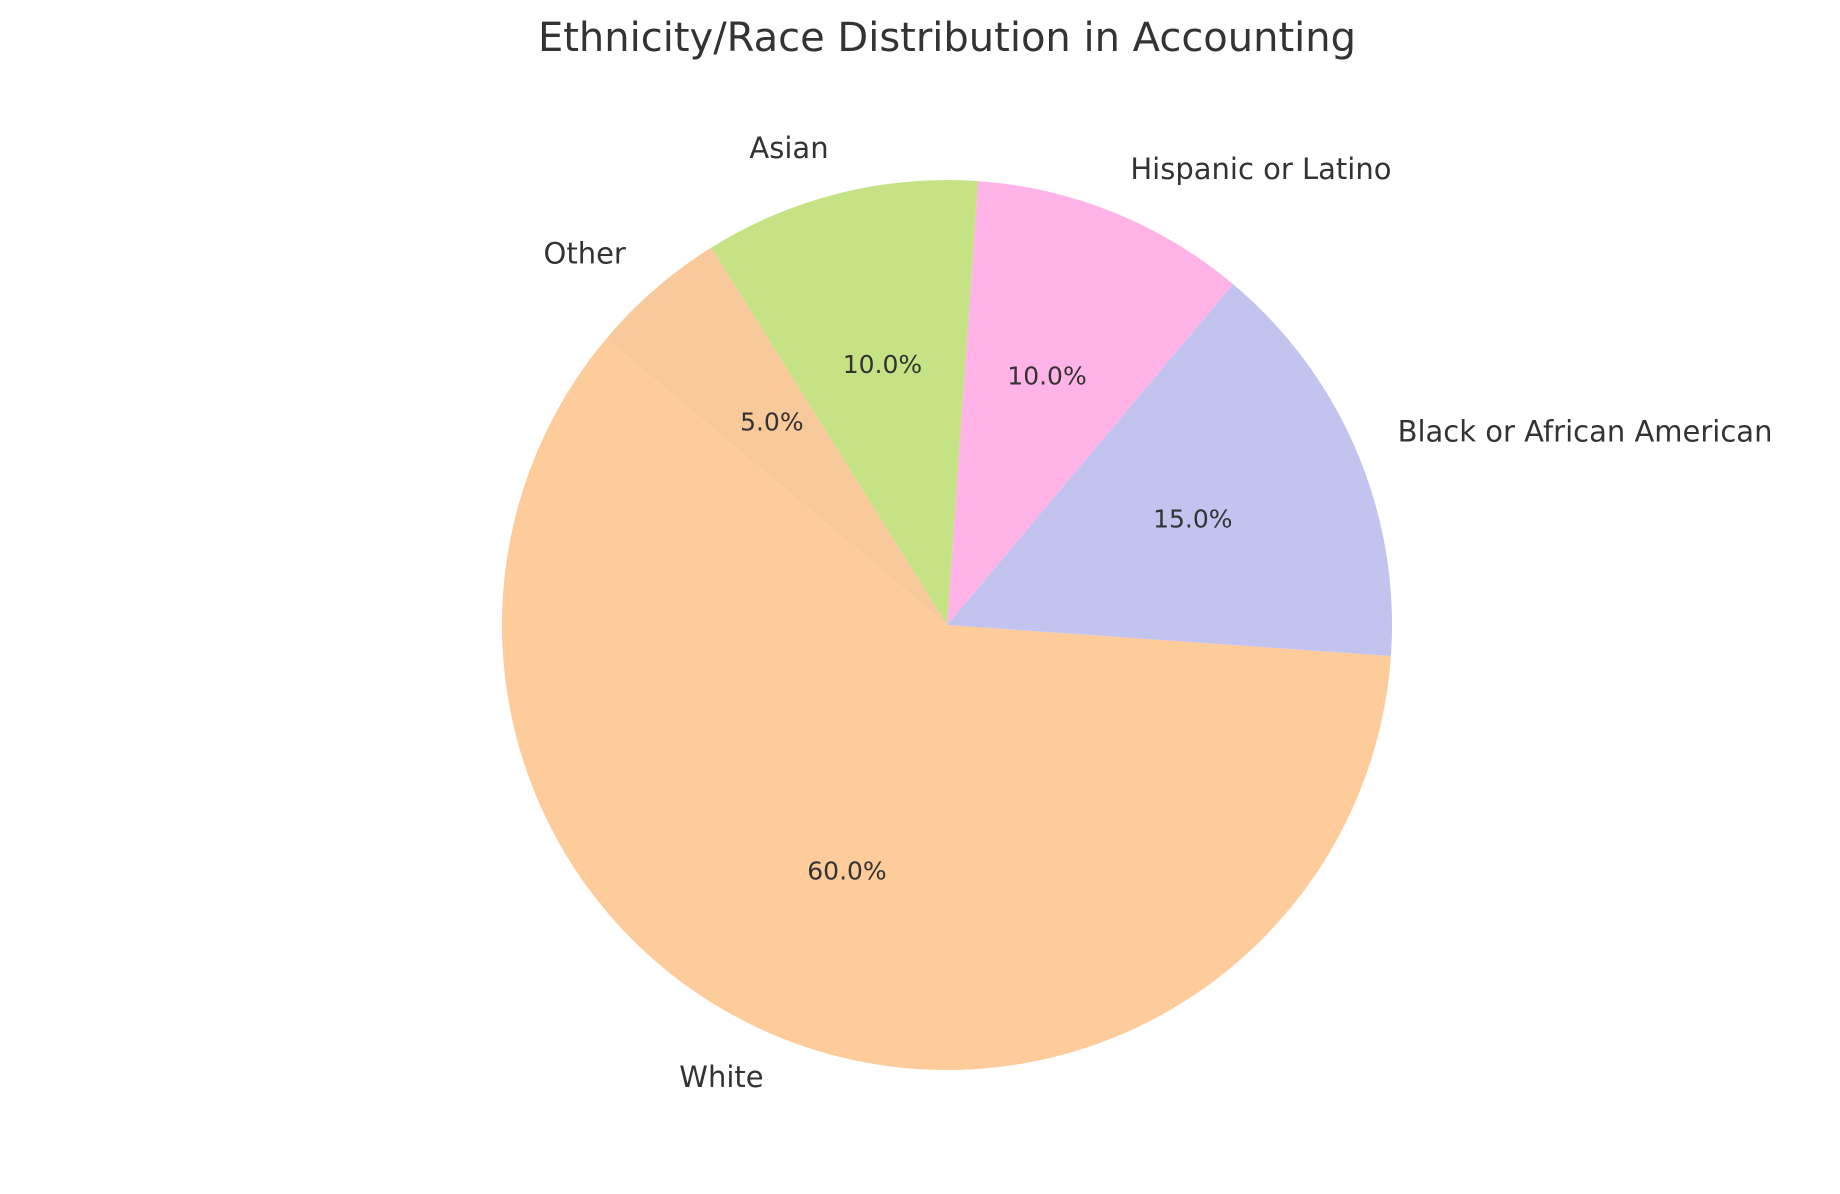 Image resolution: width=1840 pixels, height=1194 pixels. What do you see at coordinates (1192, 519) in the screenshot?
I see `percent-label: 15.0%` at bounding box center [1192, 519].